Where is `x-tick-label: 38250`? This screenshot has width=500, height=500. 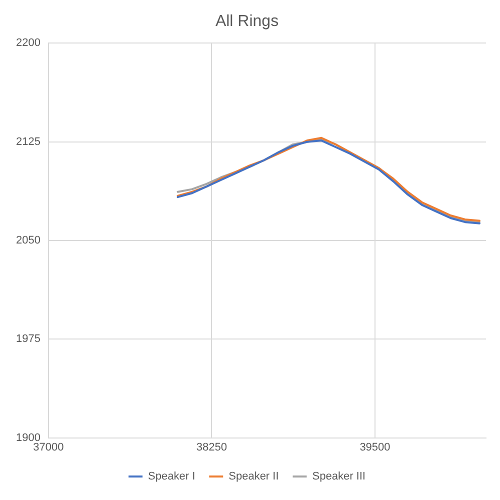 x-tick-label: 38250 is located at coordinates (212, 447).